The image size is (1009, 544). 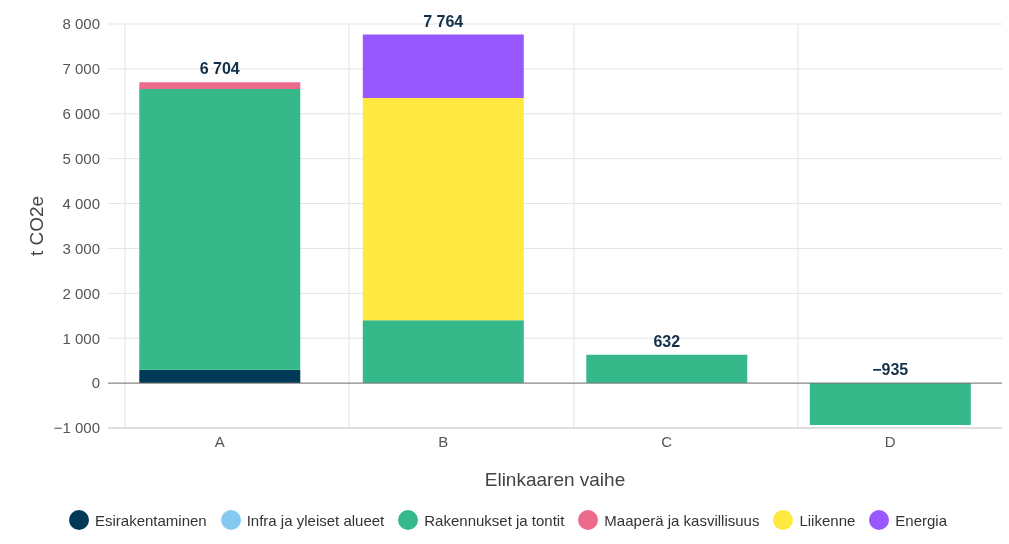 I want to click on x-axis-title: Elinkaaren vaihe, so click(x=555, y=479).